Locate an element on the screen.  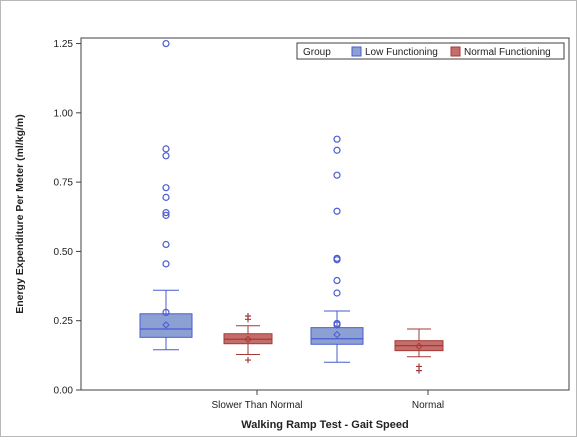
legend-box is located at coordinates (430, 51).